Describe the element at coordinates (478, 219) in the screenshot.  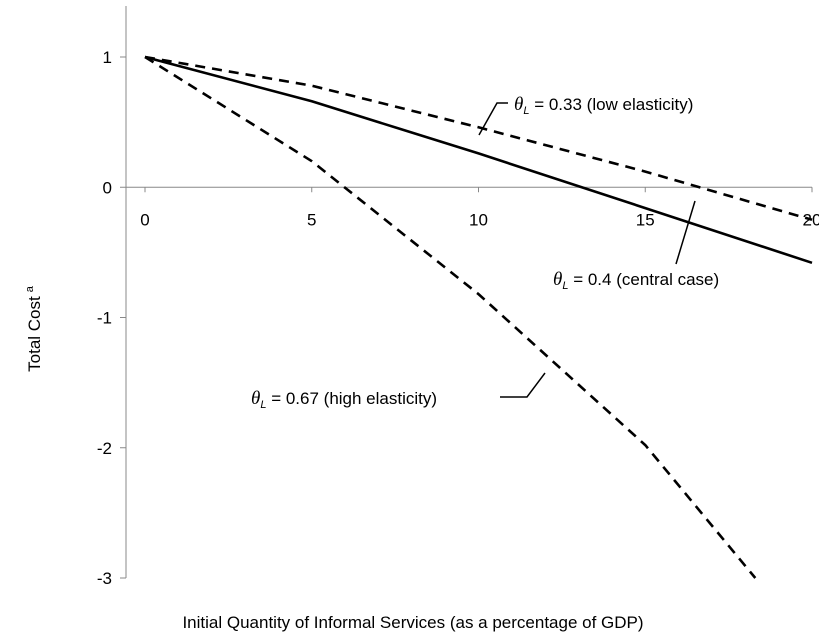
I see `x-tick-label: 10` at that location.